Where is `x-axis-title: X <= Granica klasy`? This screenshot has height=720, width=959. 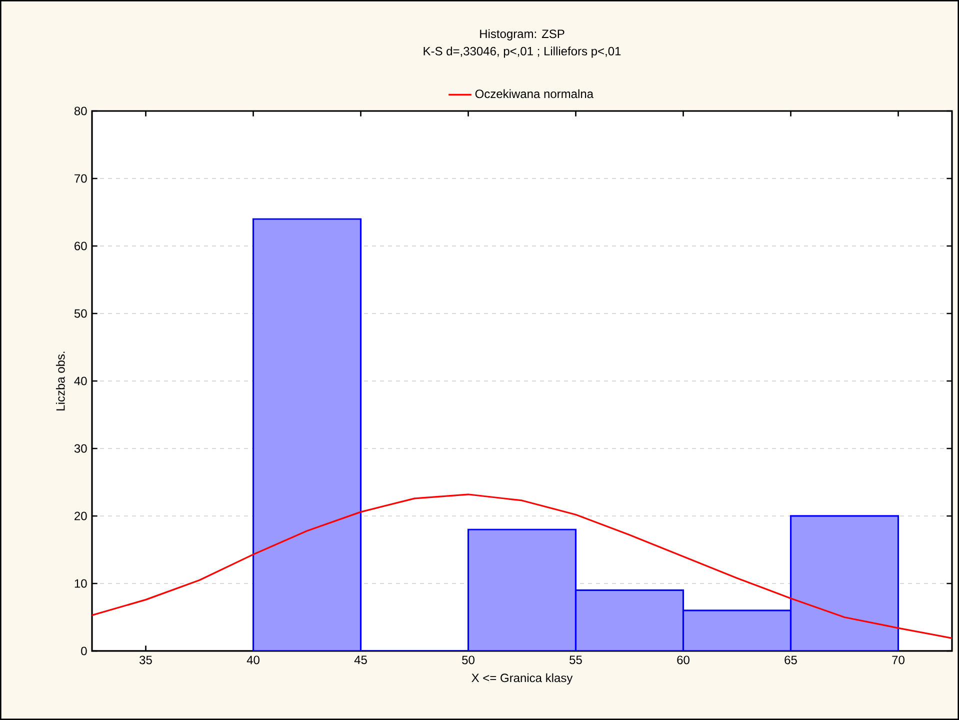 x-axis-title: X <= Granica klasy is located at coordinates (522, 679).